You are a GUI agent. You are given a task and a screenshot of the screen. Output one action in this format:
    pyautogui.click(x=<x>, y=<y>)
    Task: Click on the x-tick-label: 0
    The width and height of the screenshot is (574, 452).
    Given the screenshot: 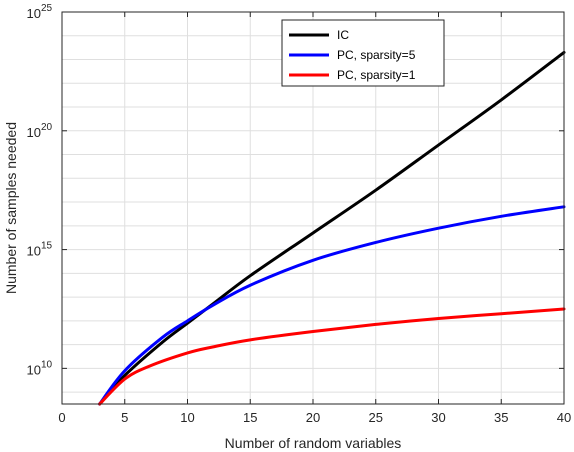 What is the action you would take?
    pyautogui.click(x=61, y=417)
    